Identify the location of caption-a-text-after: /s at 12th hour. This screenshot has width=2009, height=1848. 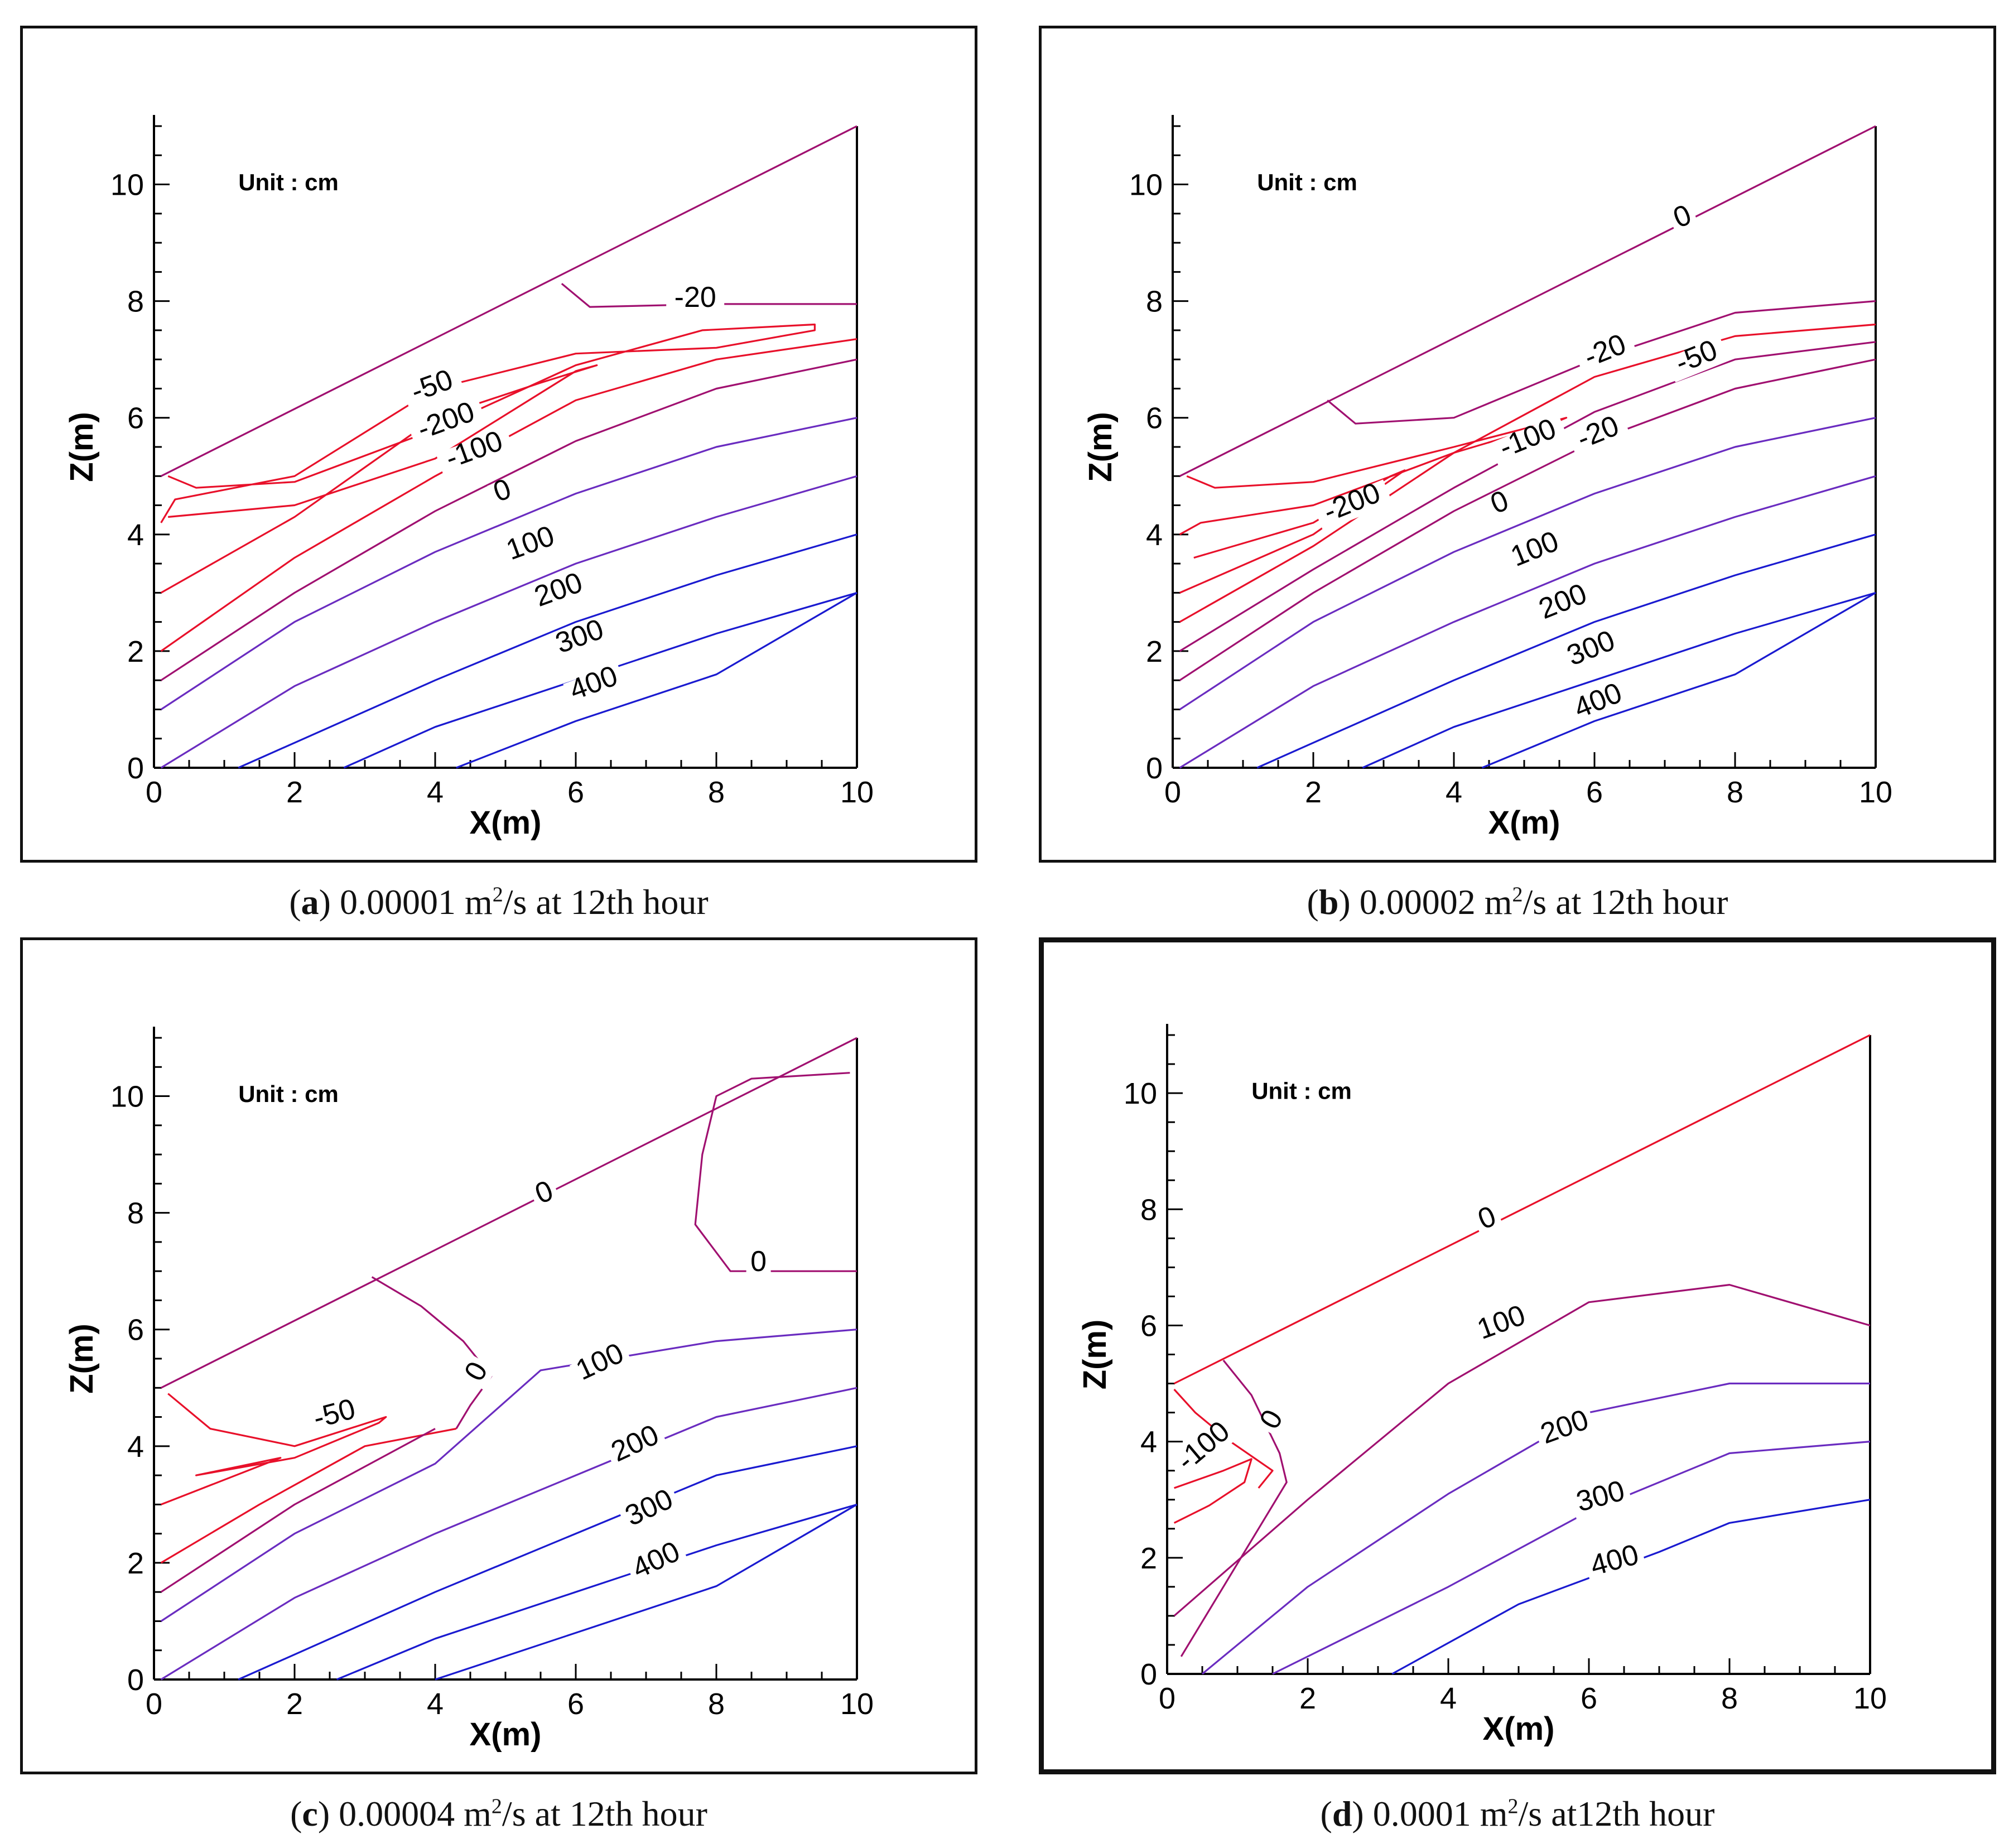
(606, 902).